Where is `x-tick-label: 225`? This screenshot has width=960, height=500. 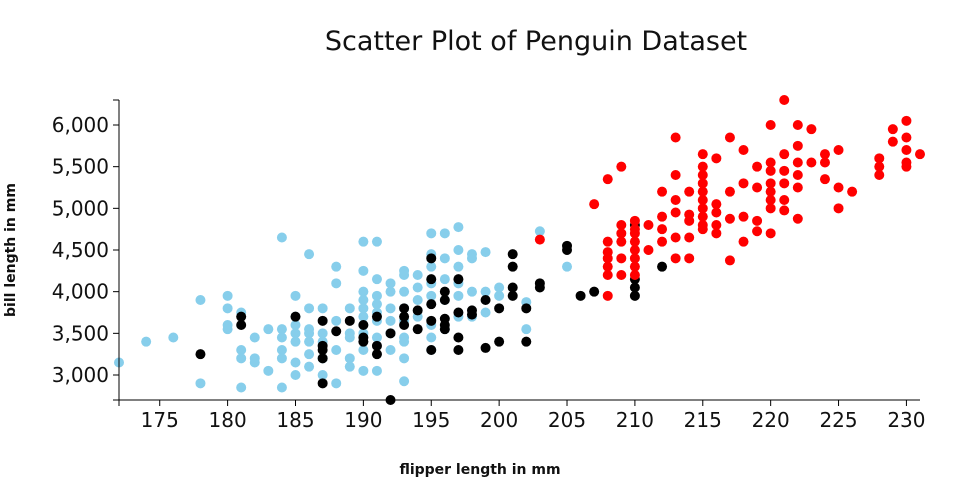 x-tick-label: 225 is located at coordinates (838, 420).